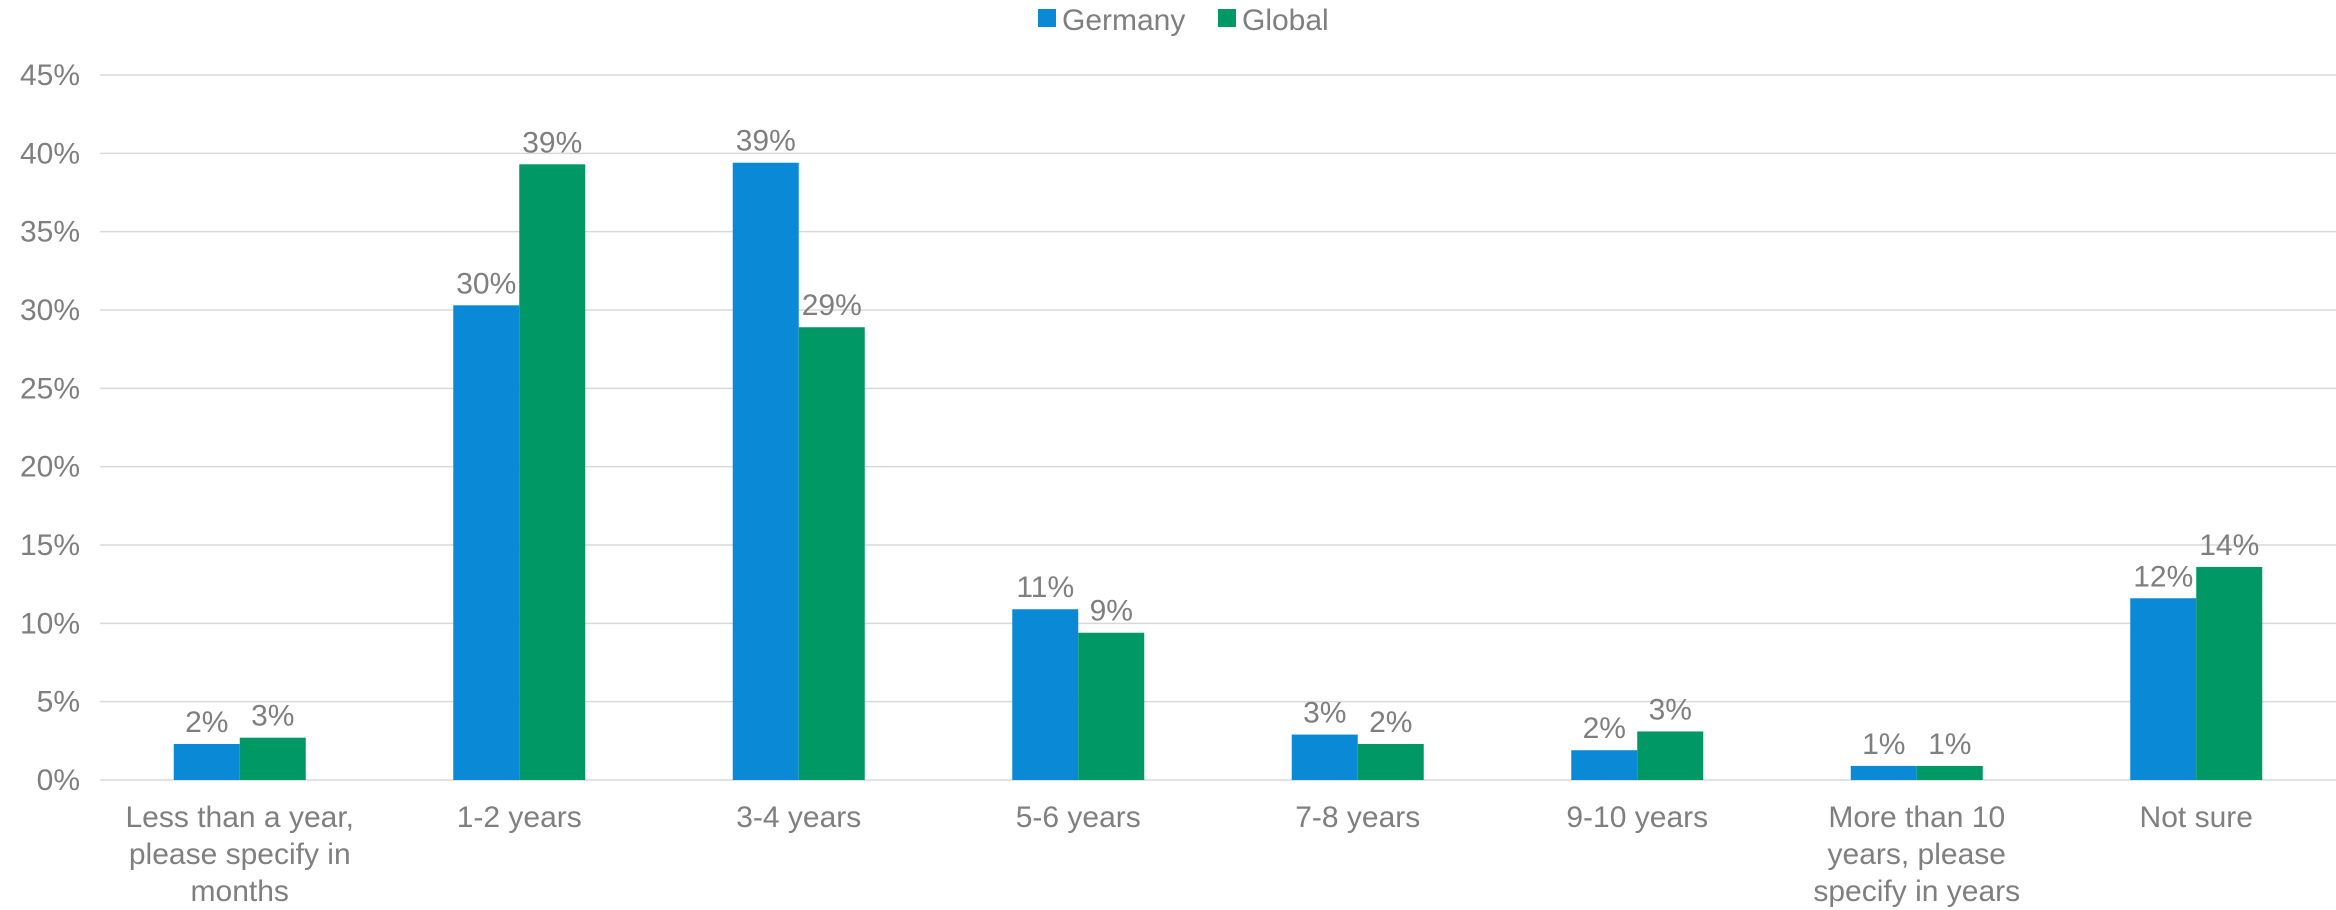  What do you see at coordinates (1285, 20) in the screenshot?
I see `legend-label-global: Global` at bounding box center [1285, 20].